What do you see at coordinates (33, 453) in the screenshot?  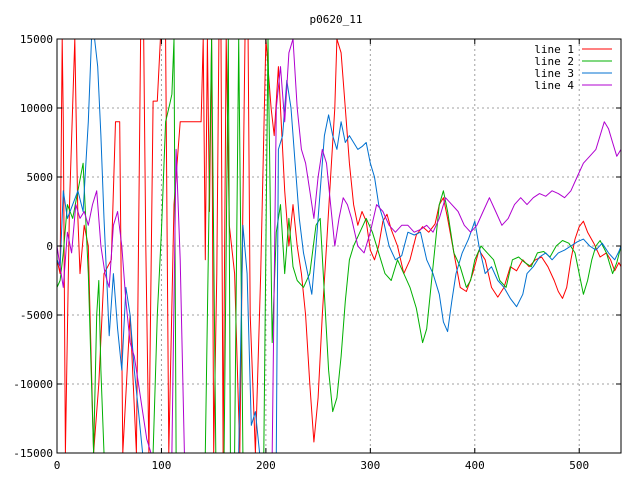 I see `y-tick-label: -15000` at bounding box center [33, 453].